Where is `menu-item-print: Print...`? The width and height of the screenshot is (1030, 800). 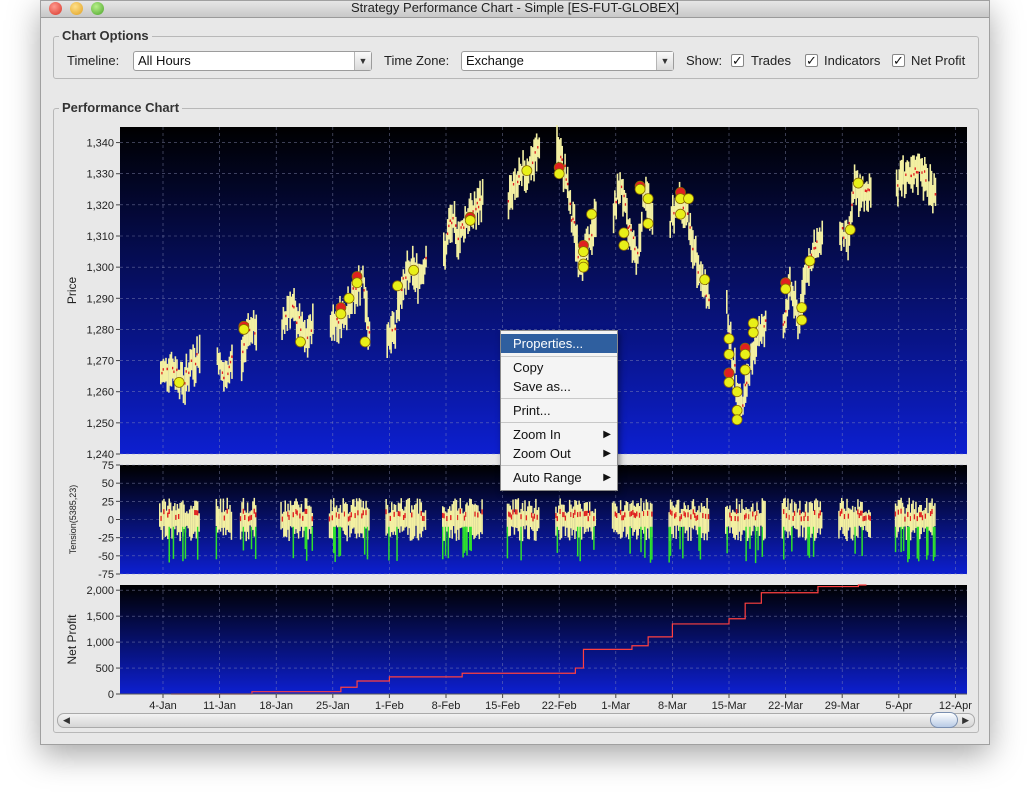
menu-item-print: Print... is located at coordinates (532, 410).